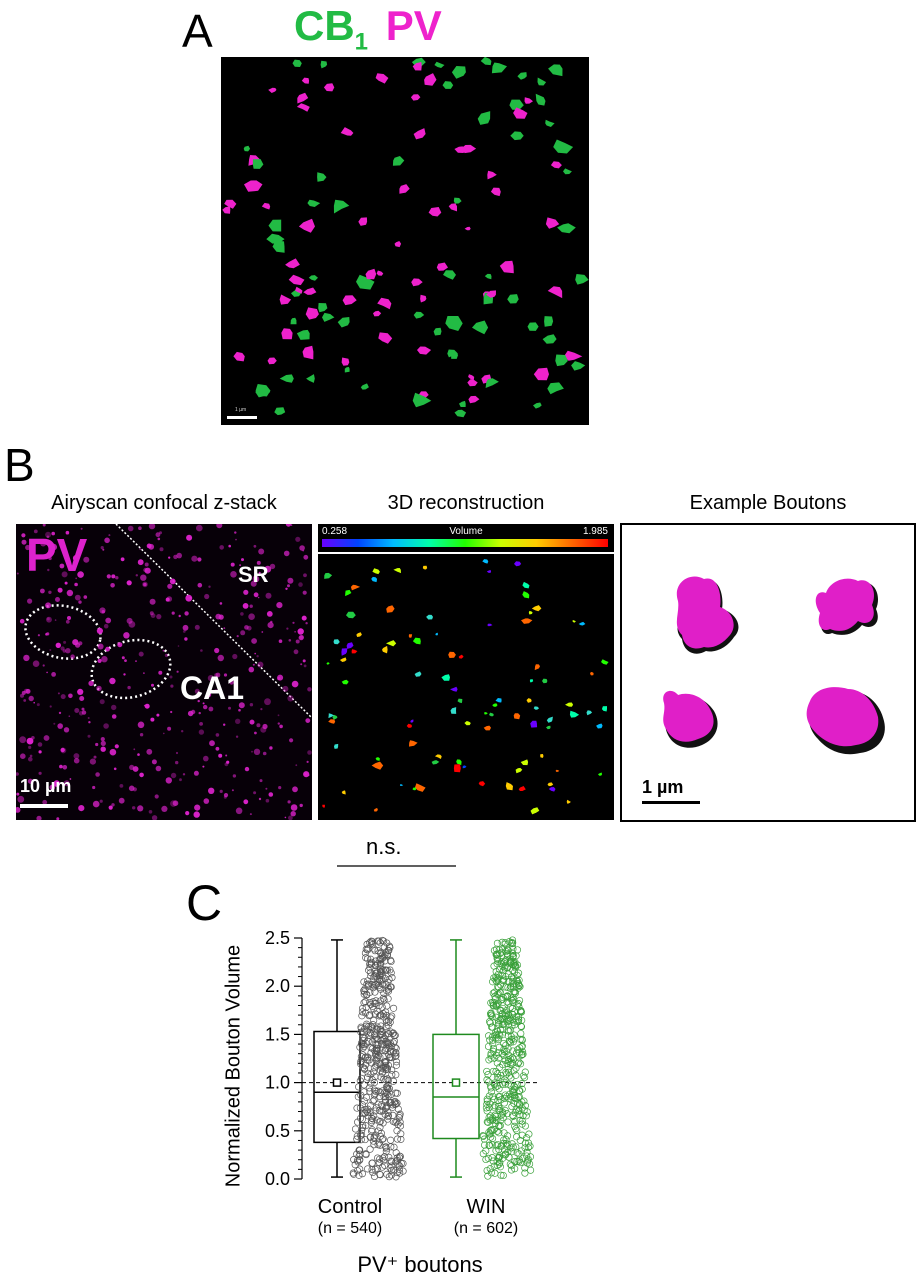  Describe the element at coordinates (337, 1082) in the screenshot. I see `control-mean-marker` at that location.